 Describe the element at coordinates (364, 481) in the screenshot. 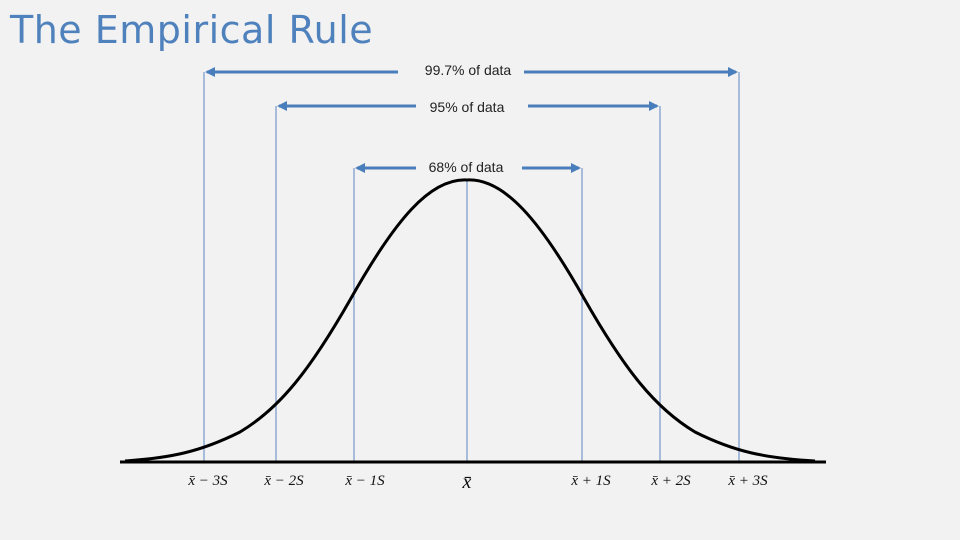

I see `tick-label-minus1: x̄ − 1S` at that location.